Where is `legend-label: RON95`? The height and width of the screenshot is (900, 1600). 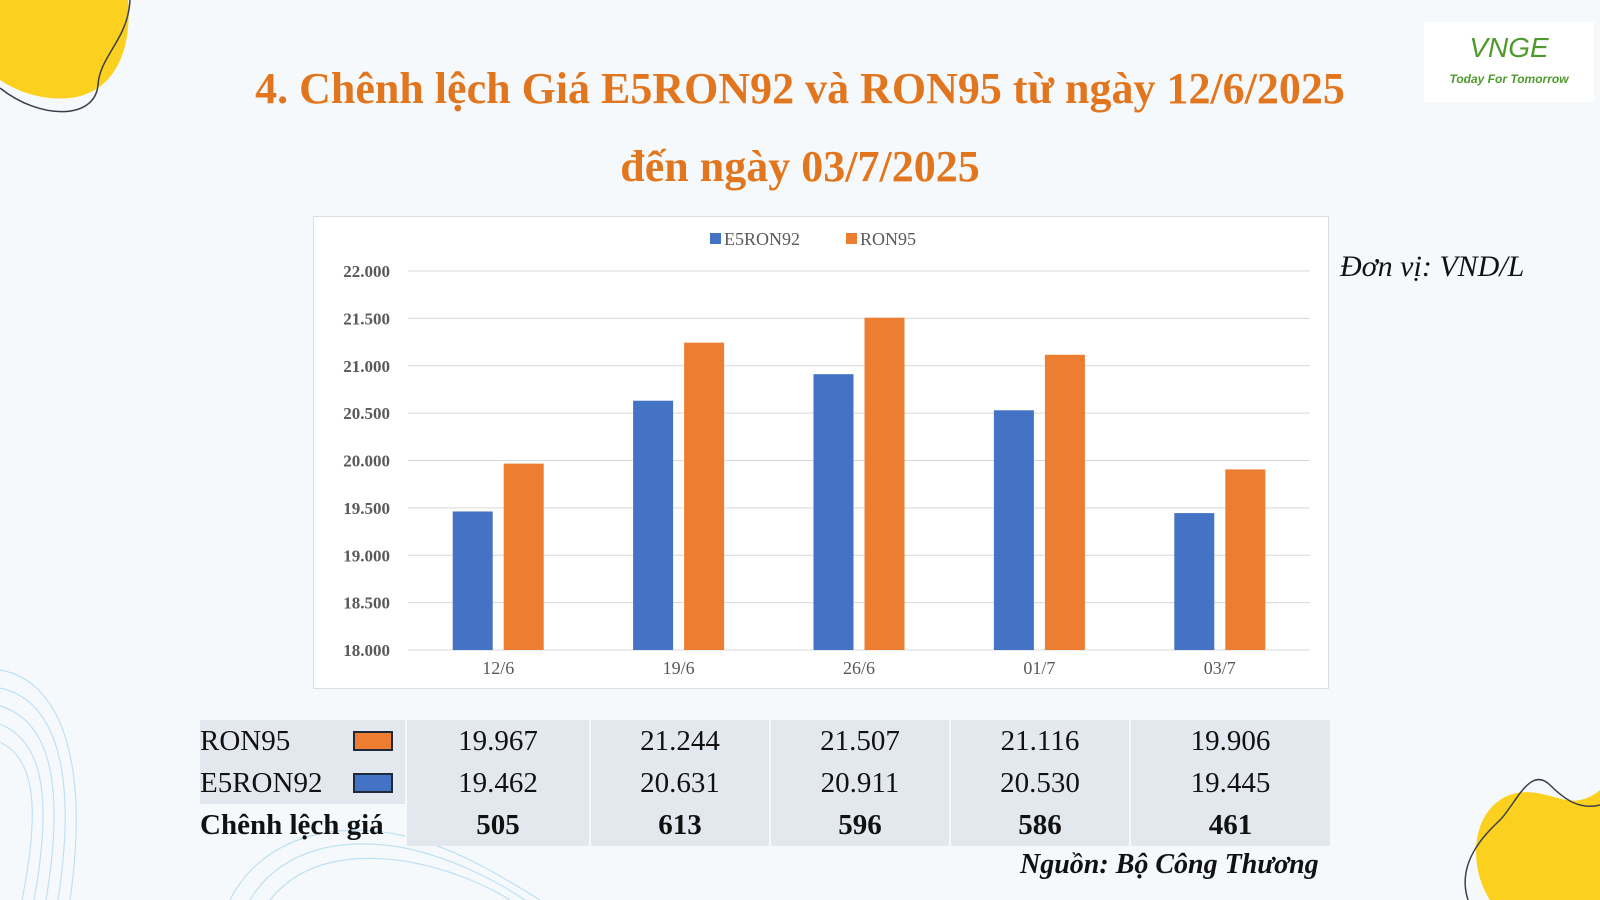
legend-label: RON95 is located at coordinates (888, 239).